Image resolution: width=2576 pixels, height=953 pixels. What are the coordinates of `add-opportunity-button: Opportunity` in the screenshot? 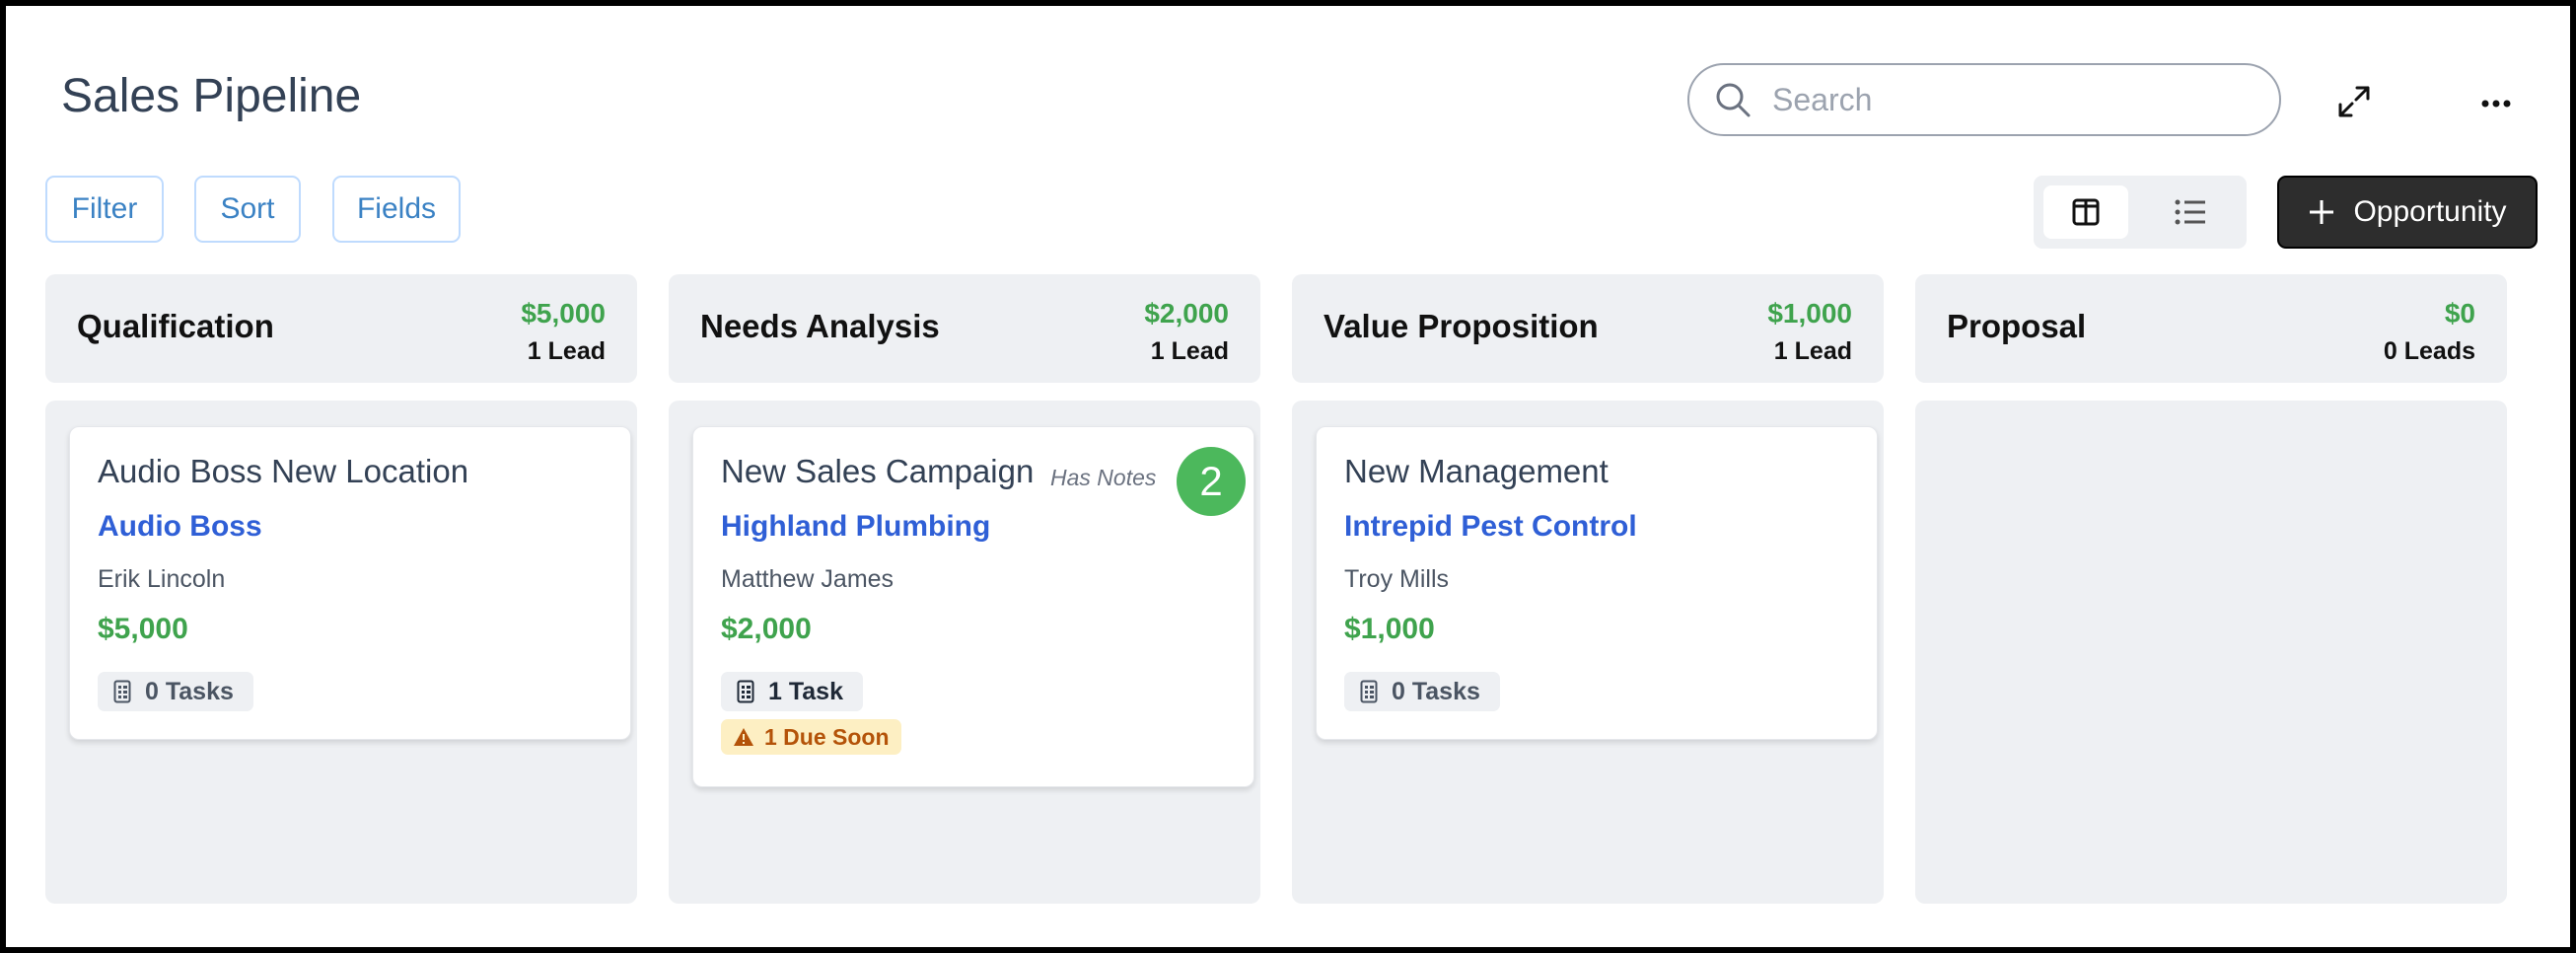 It's located at (2407, 212).